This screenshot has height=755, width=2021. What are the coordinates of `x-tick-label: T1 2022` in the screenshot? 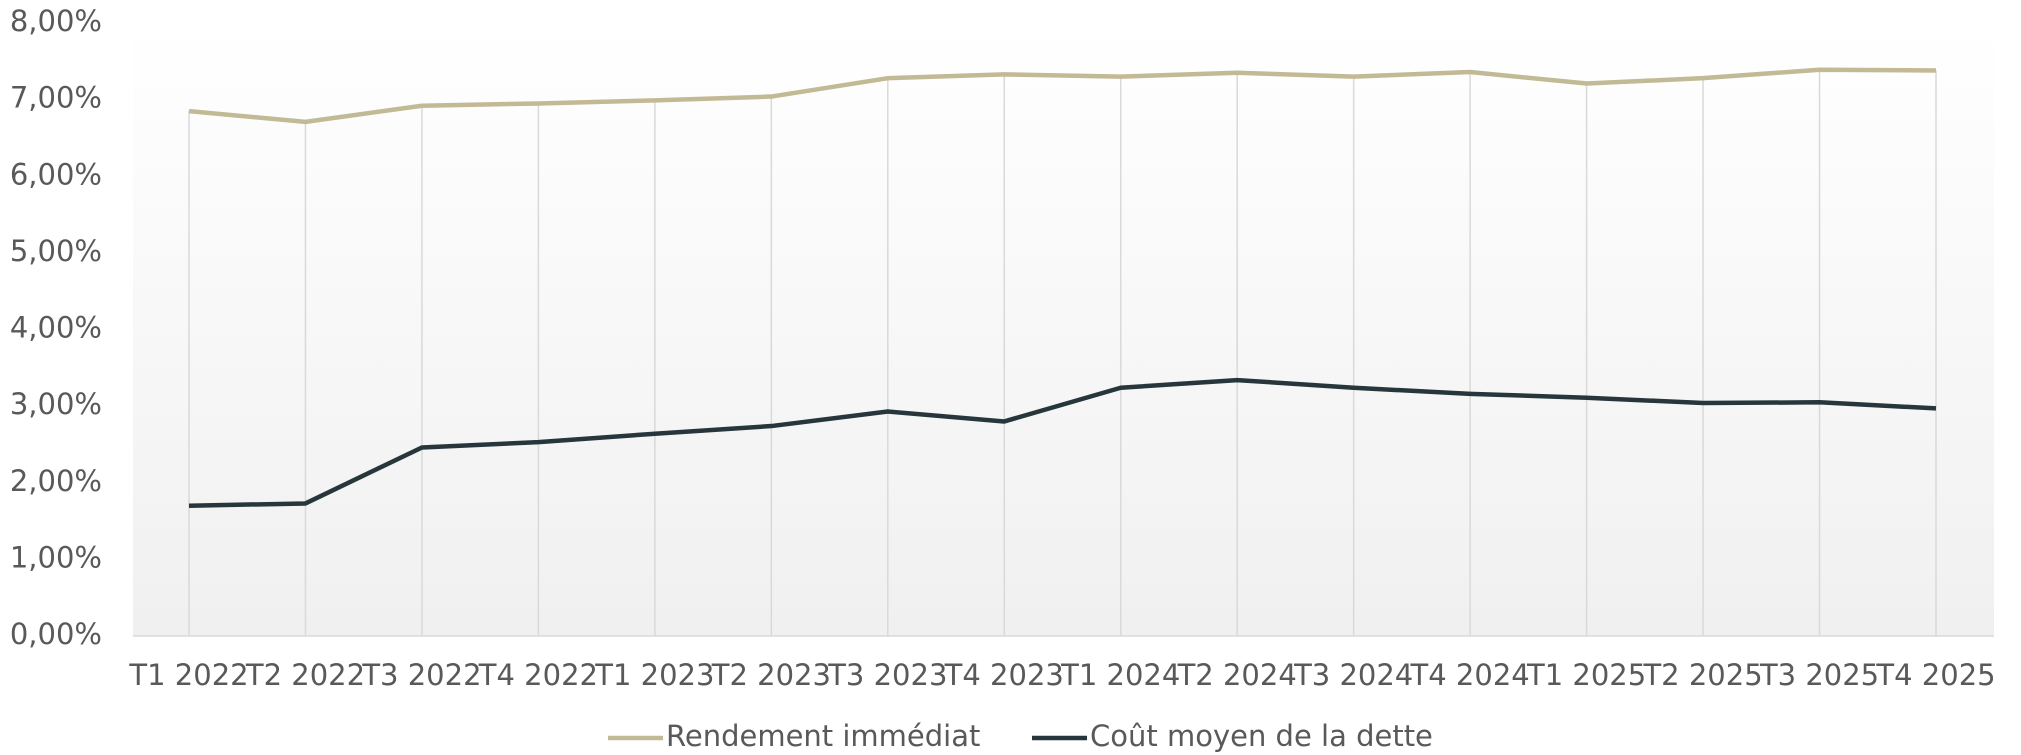 It's located at (188, 675).